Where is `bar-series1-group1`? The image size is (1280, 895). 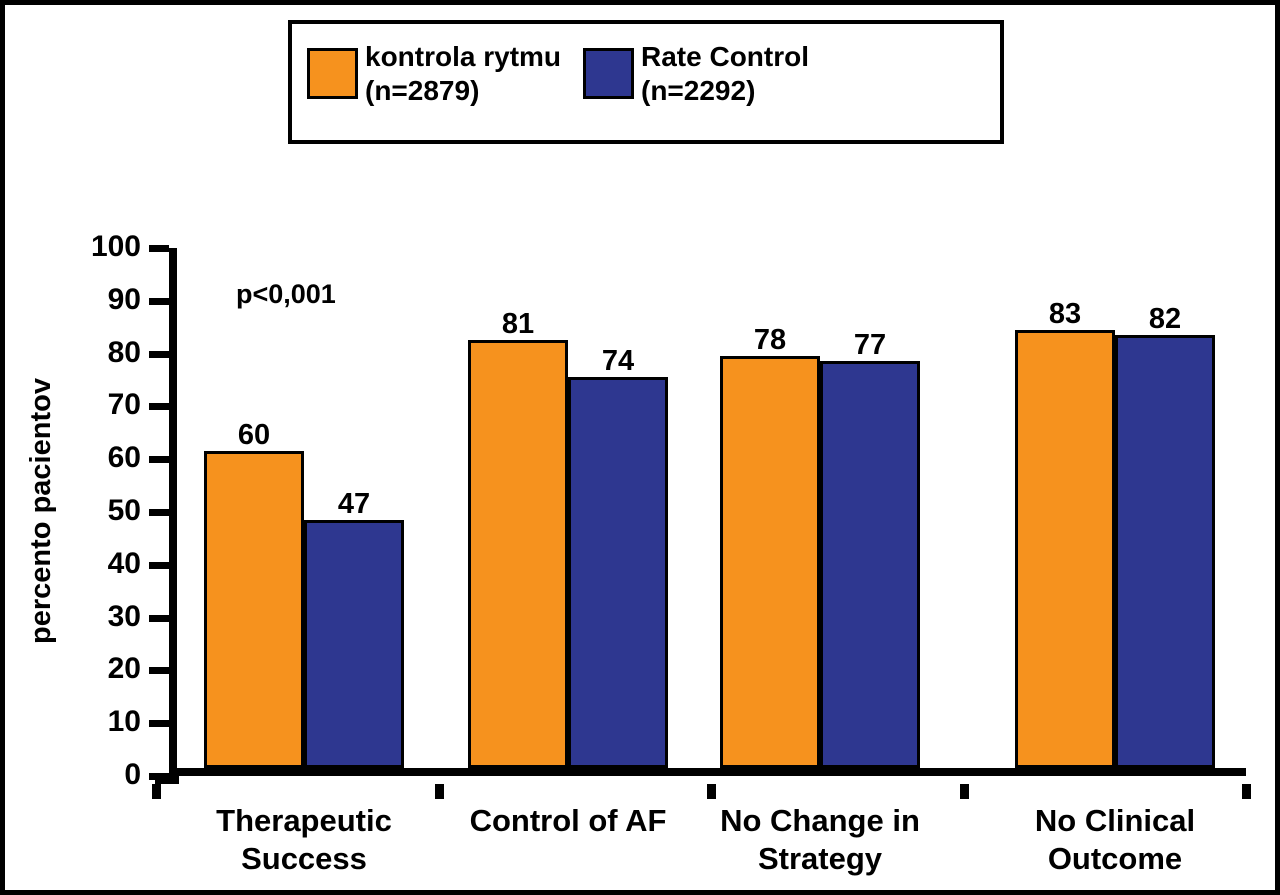
bar-series1-group1 is located at coordinates (618, 572).